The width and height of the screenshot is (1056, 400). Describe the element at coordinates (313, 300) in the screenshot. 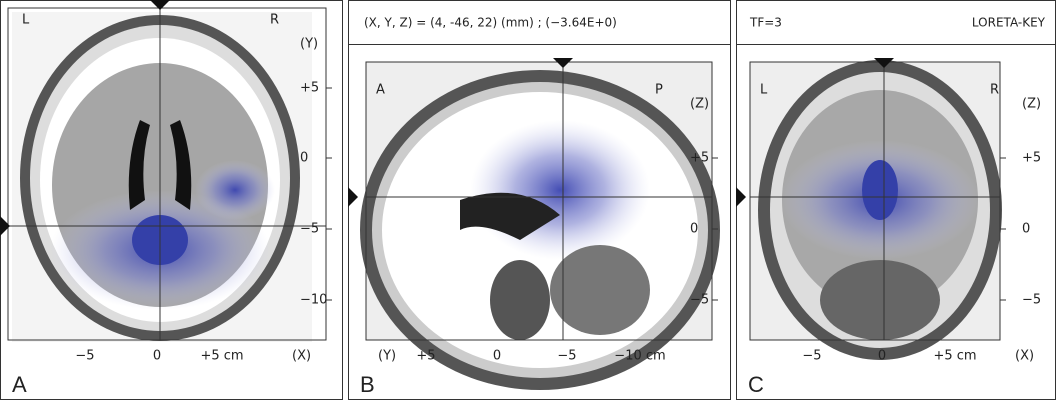

I see `tick-label: −10` at that location.